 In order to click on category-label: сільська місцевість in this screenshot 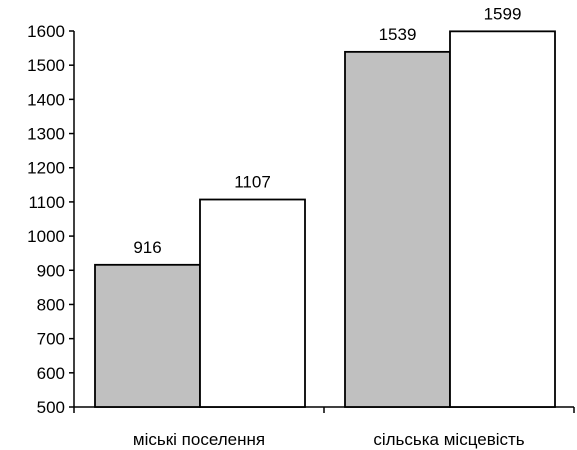, I will do `click(448, 439)`.